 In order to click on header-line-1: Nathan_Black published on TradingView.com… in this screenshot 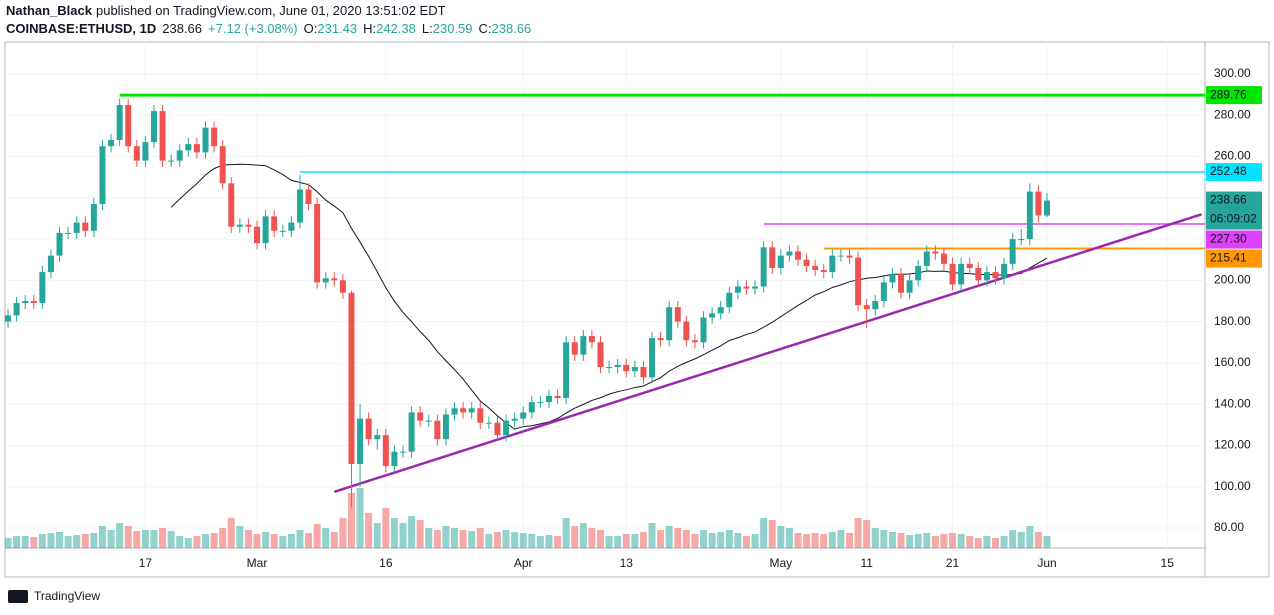, I will do `click(226, 10)`.